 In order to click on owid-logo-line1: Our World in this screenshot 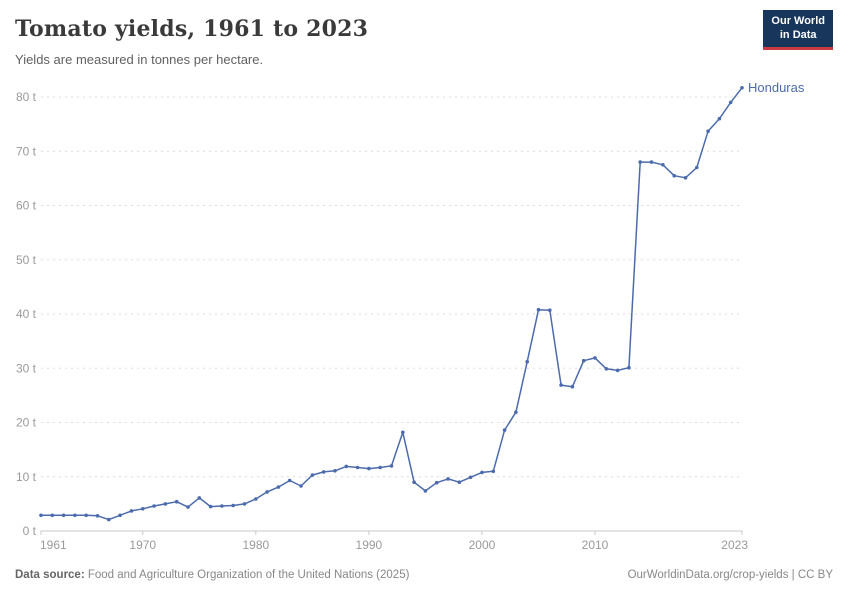, I will do `click(798, 21)`.